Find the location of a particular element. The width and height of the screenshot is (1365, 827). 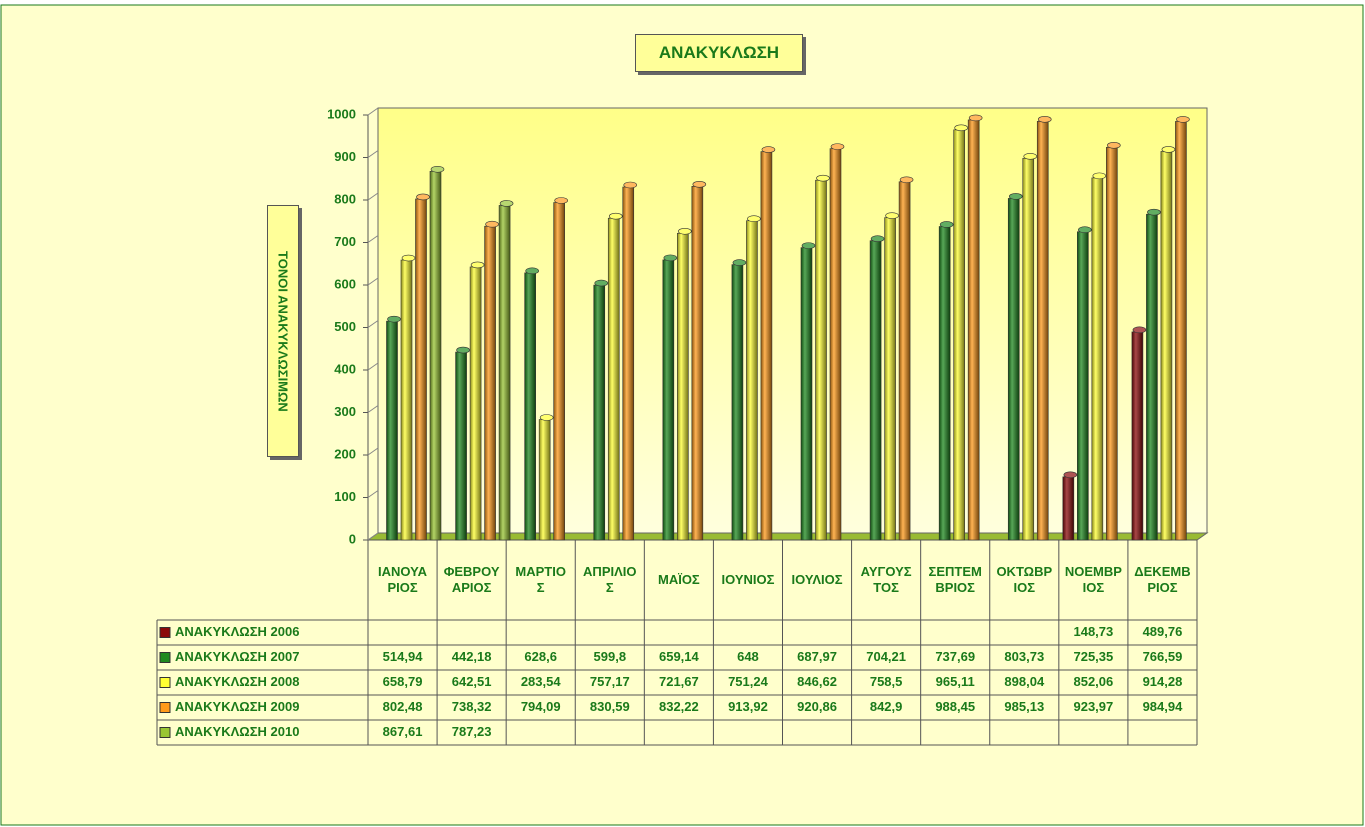

table-value: 787,23 is located at coordinates (472, 731).